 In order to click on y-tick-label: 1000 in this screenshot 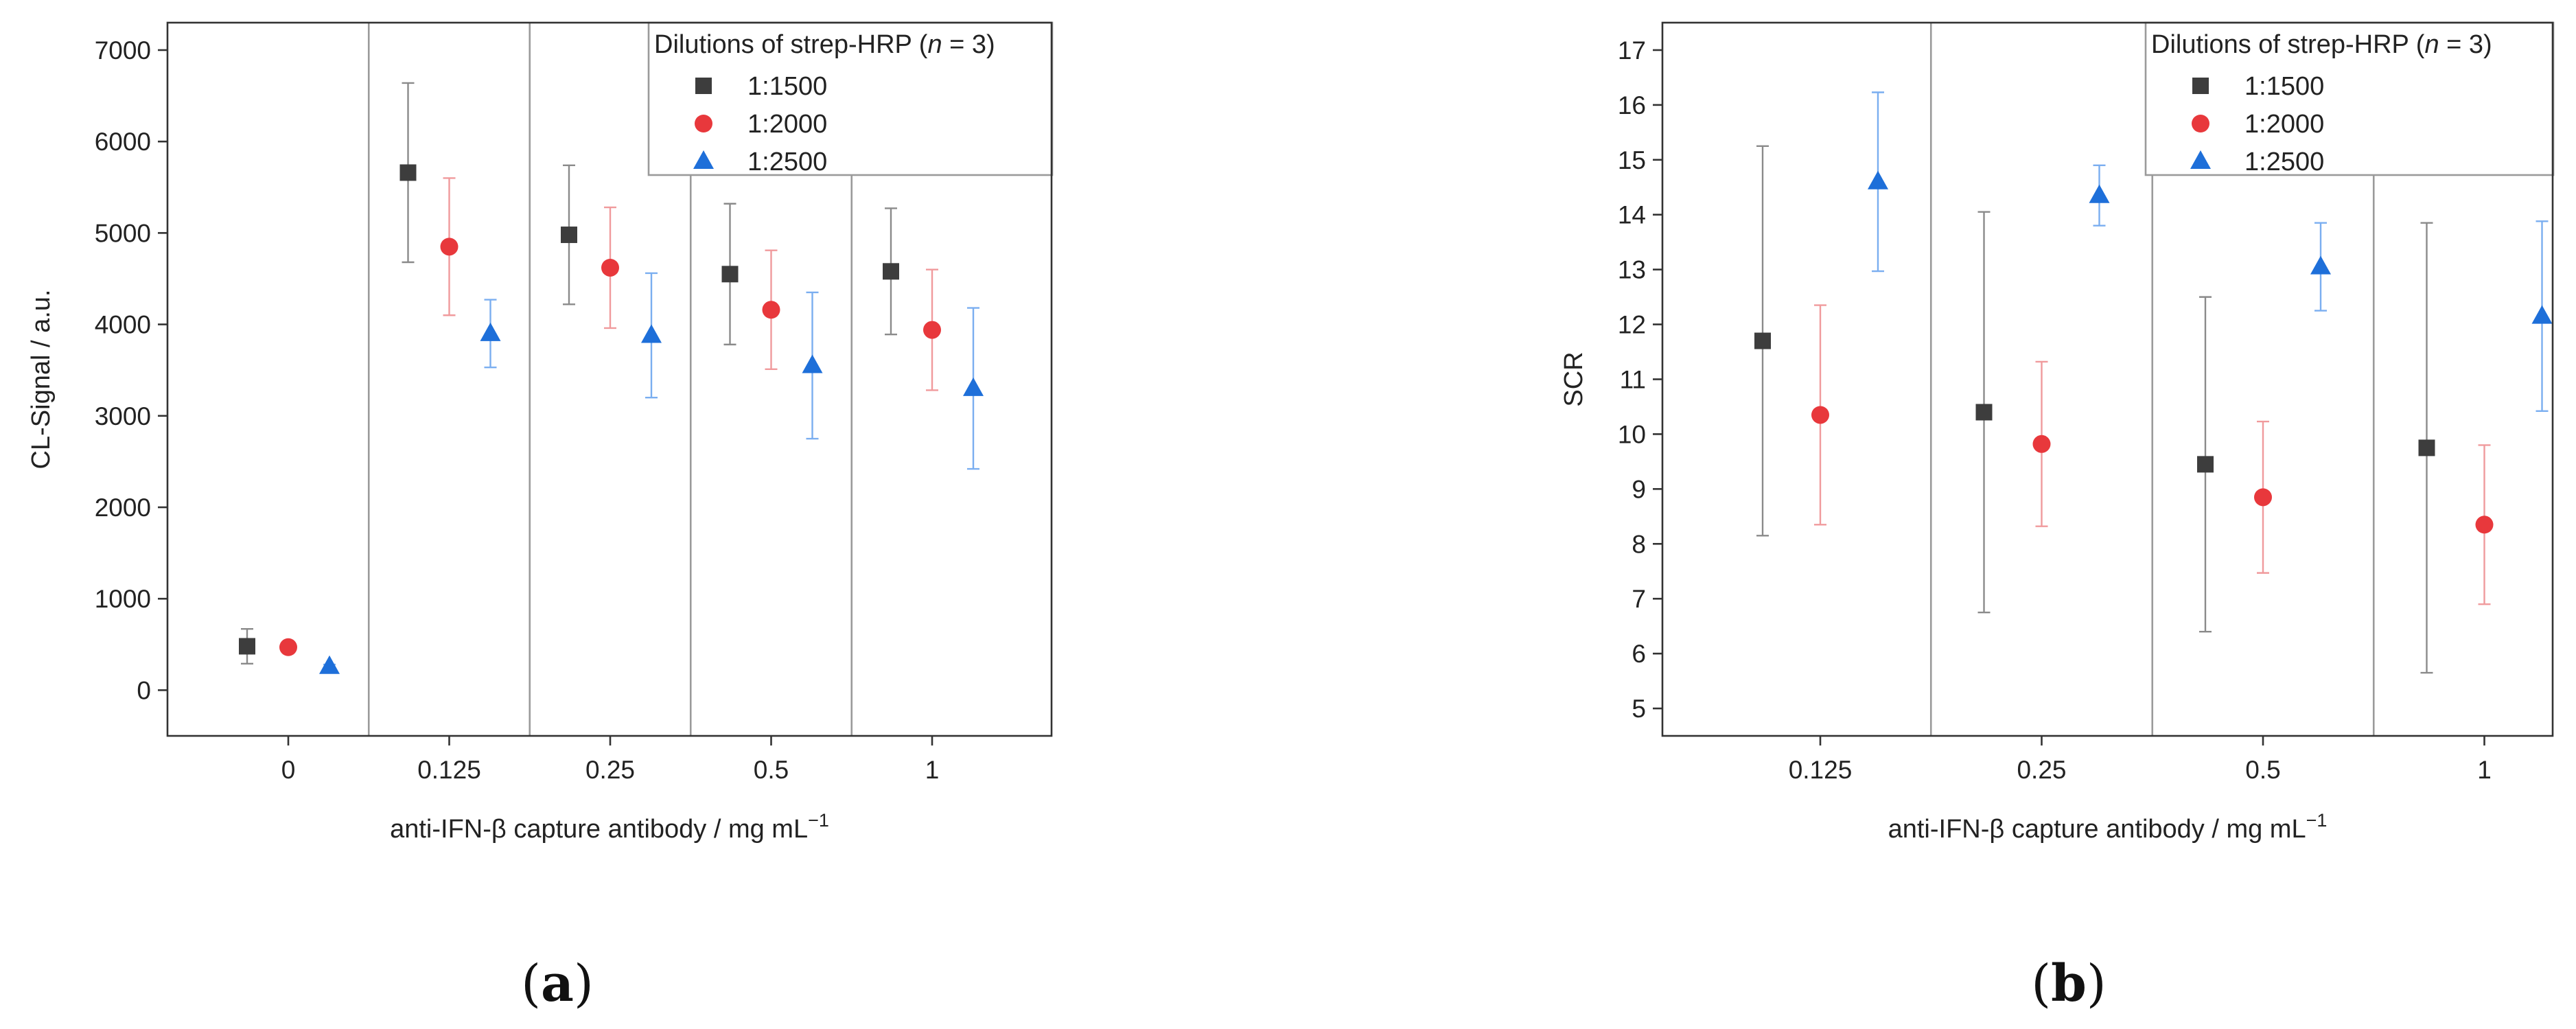, I will do `click(123, 599)`.